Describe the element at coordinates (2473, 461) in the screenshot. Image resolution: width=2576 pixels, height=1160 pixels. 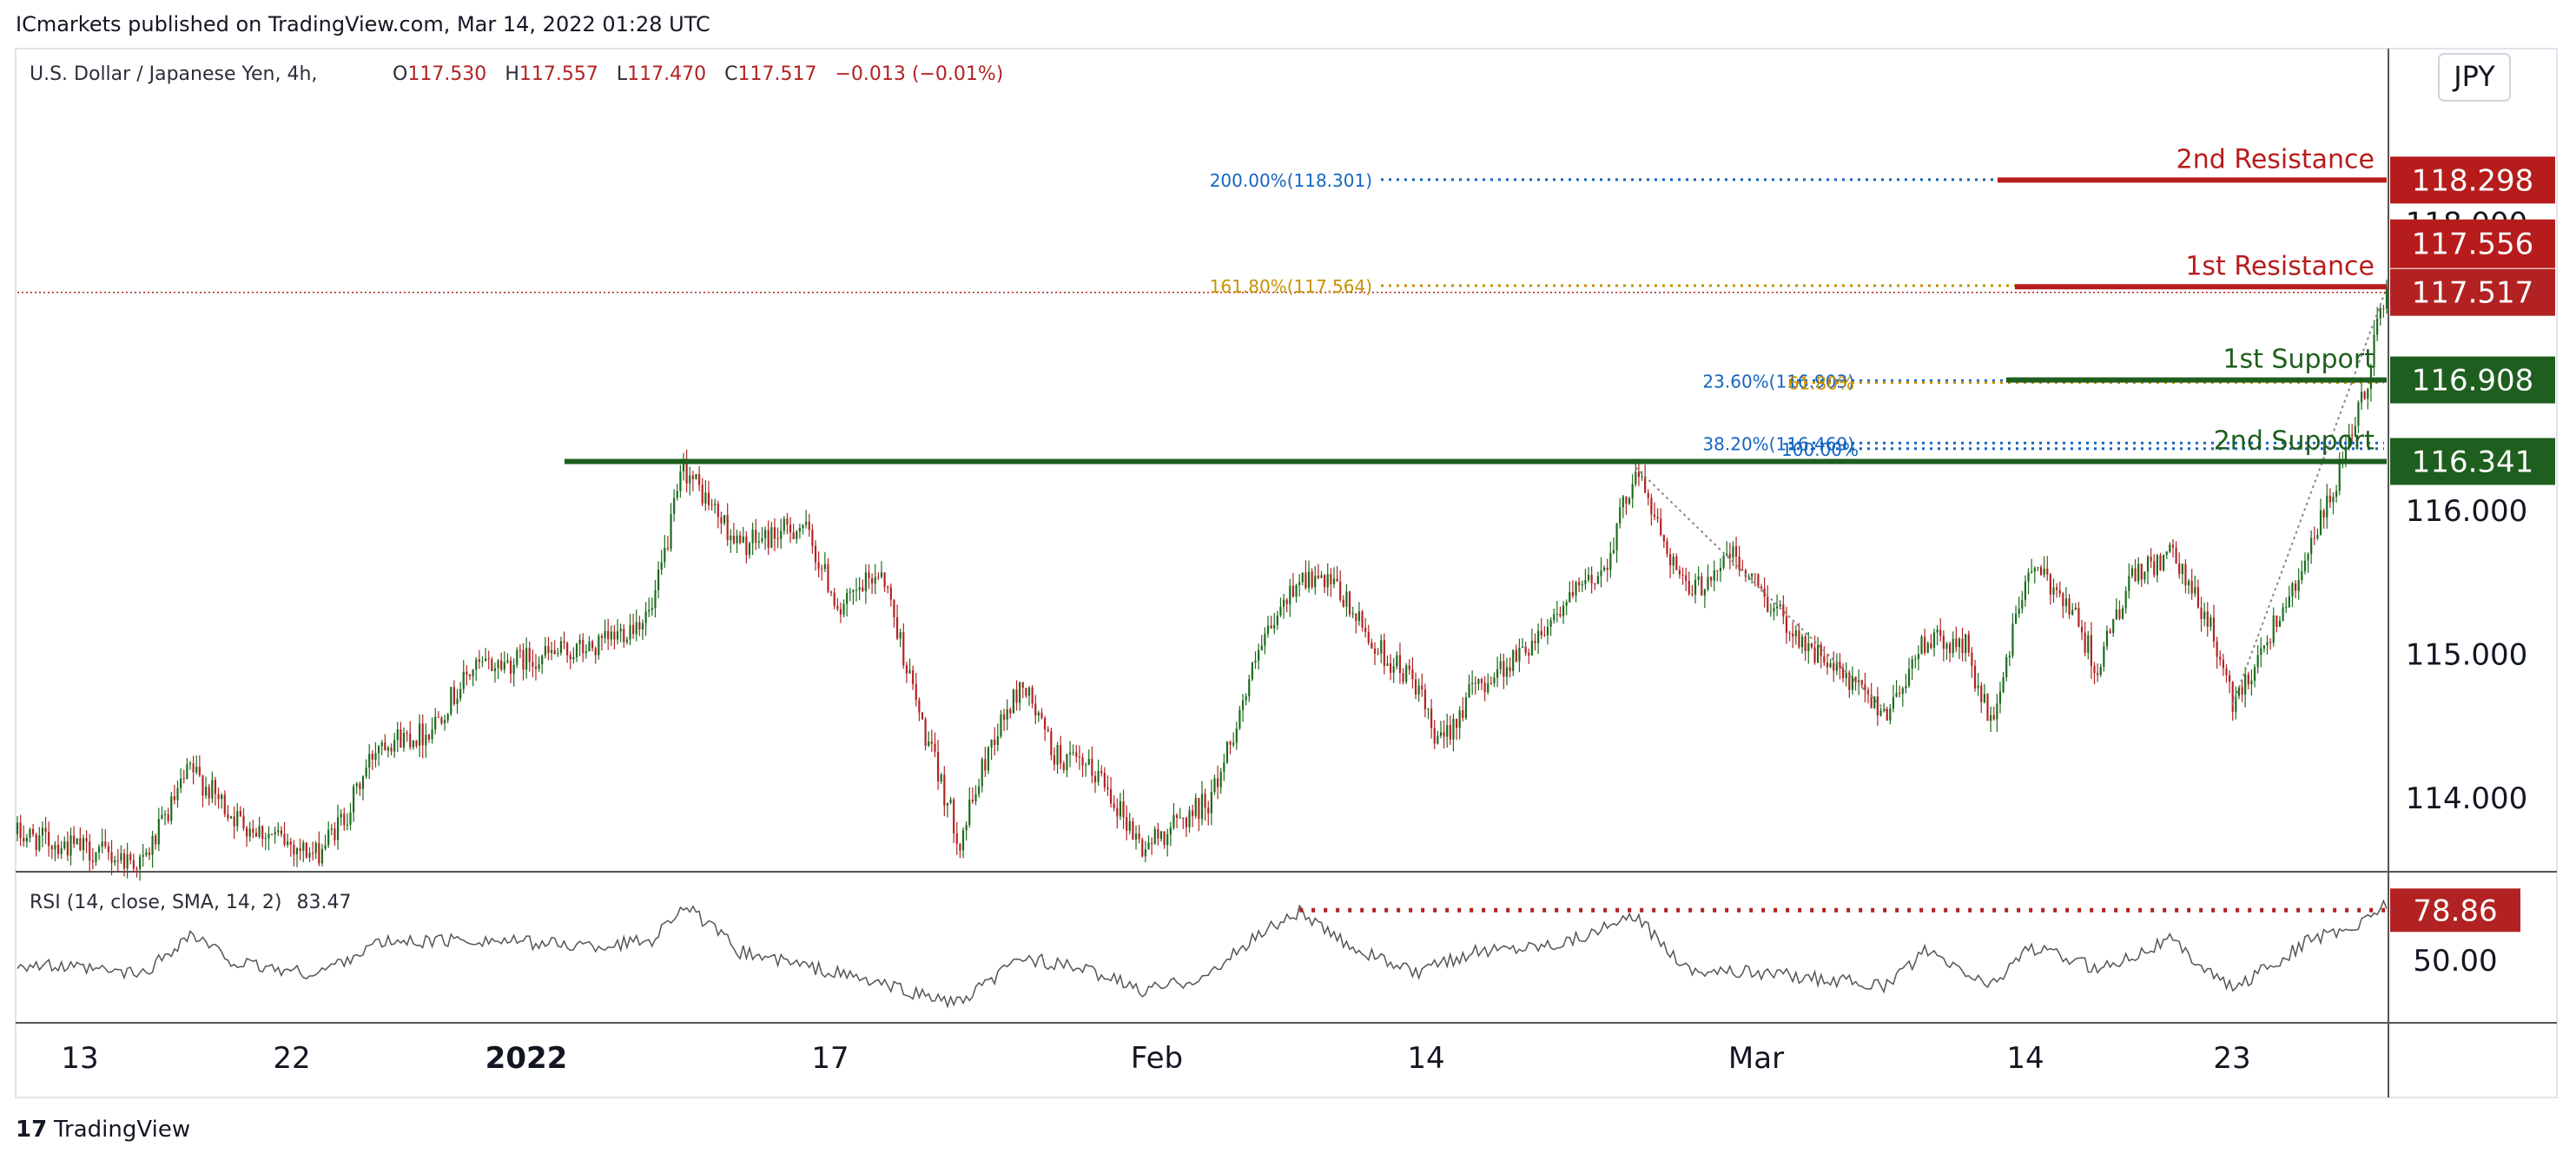
I see `price-level-tag: 116.341` at that location.